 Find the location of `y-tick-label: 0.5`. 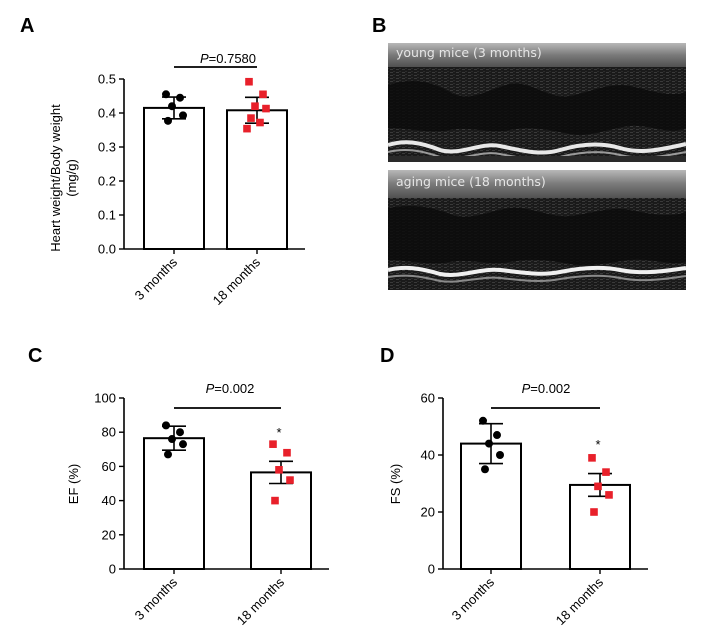

y-tick-label: 0.5 is located at coordinates (107, 79).